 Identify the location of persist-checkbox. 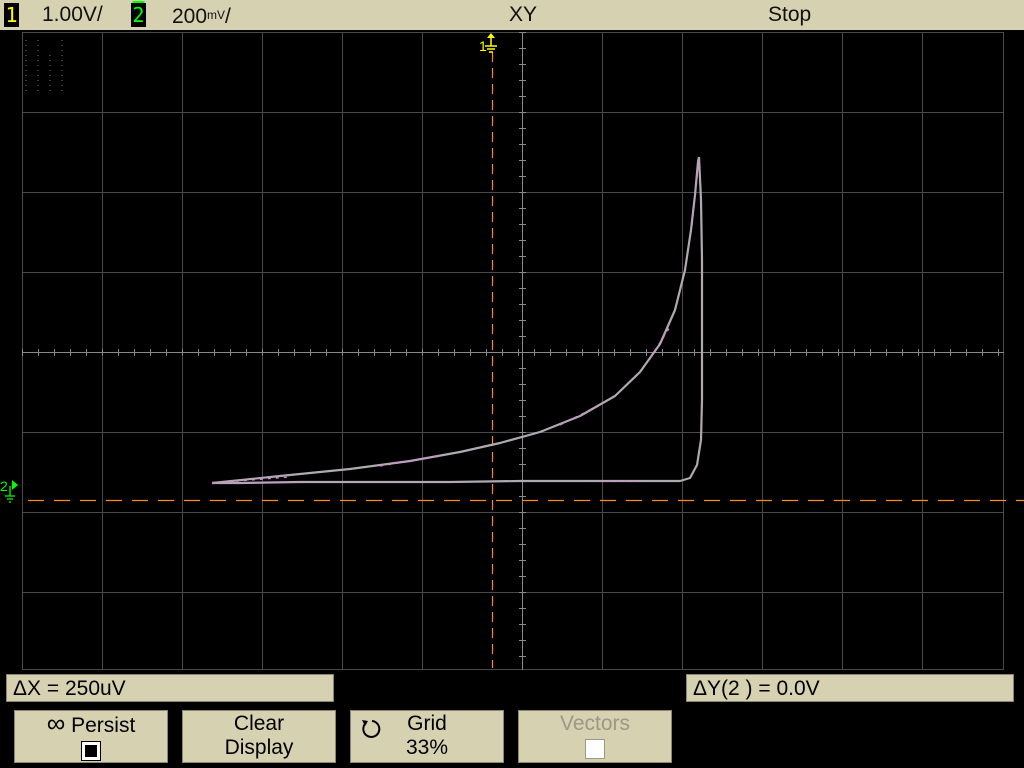
(91, 751).